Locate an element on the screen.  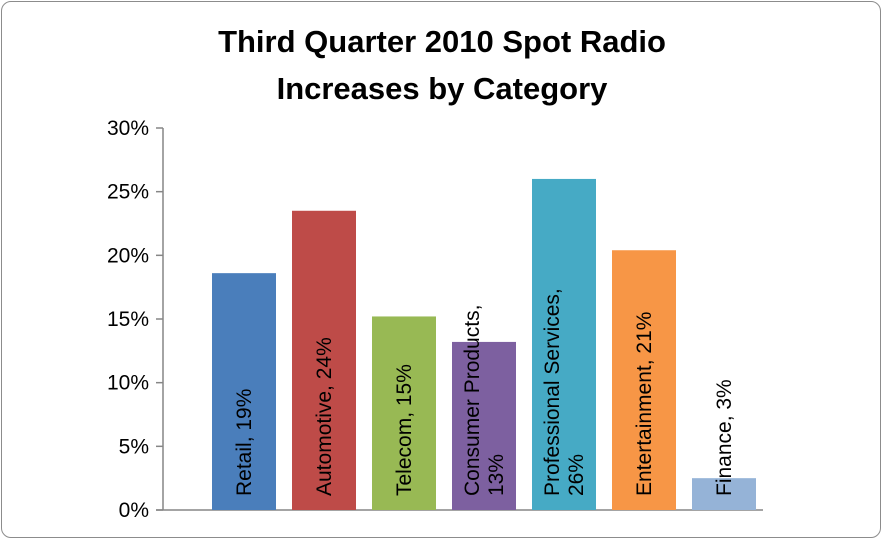
bar-automotive is located at coordinates (324, 360).